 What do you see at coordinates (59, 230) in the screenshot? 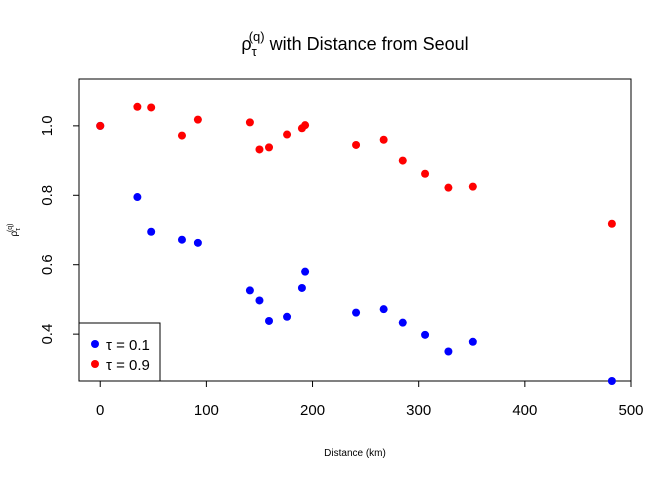
I see `y-axis: 0.4 0.6 0.8 1.0` at bounding box center [59, 230].